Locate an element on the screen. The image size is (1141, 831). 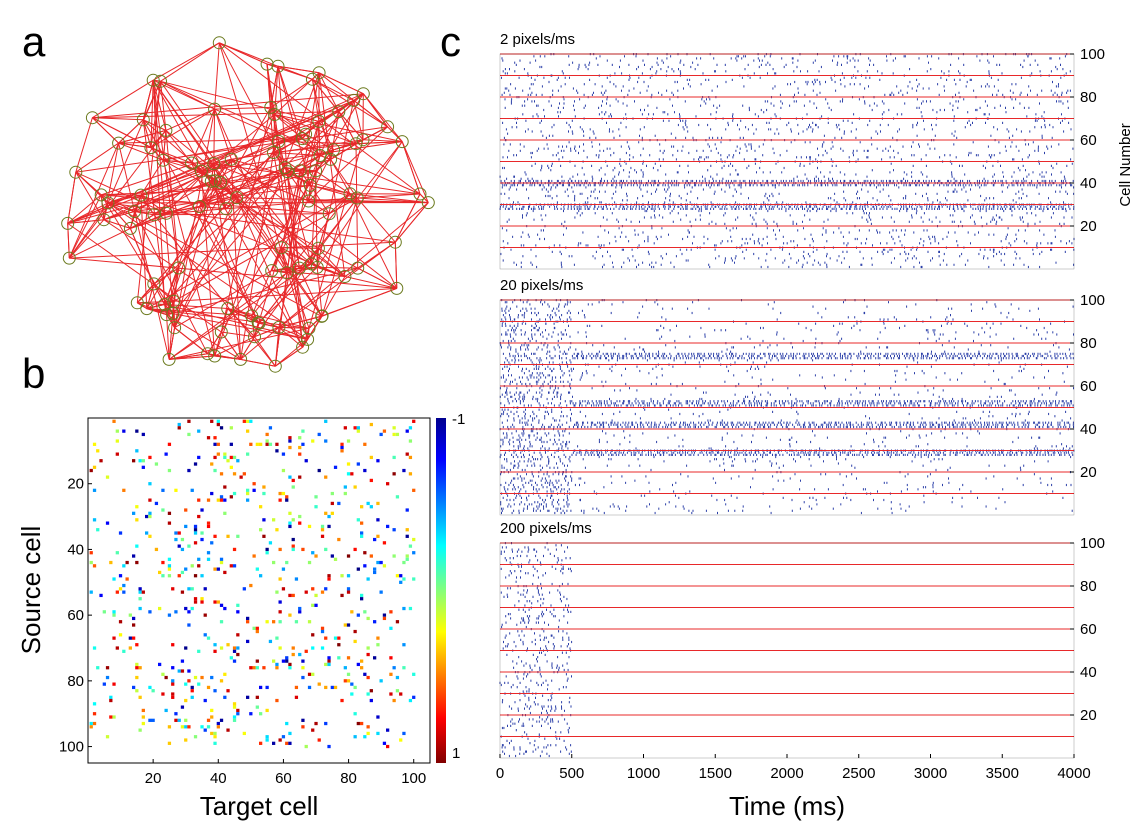
matrix-y-tick-label: 20 is located at coordinates (75, 484).